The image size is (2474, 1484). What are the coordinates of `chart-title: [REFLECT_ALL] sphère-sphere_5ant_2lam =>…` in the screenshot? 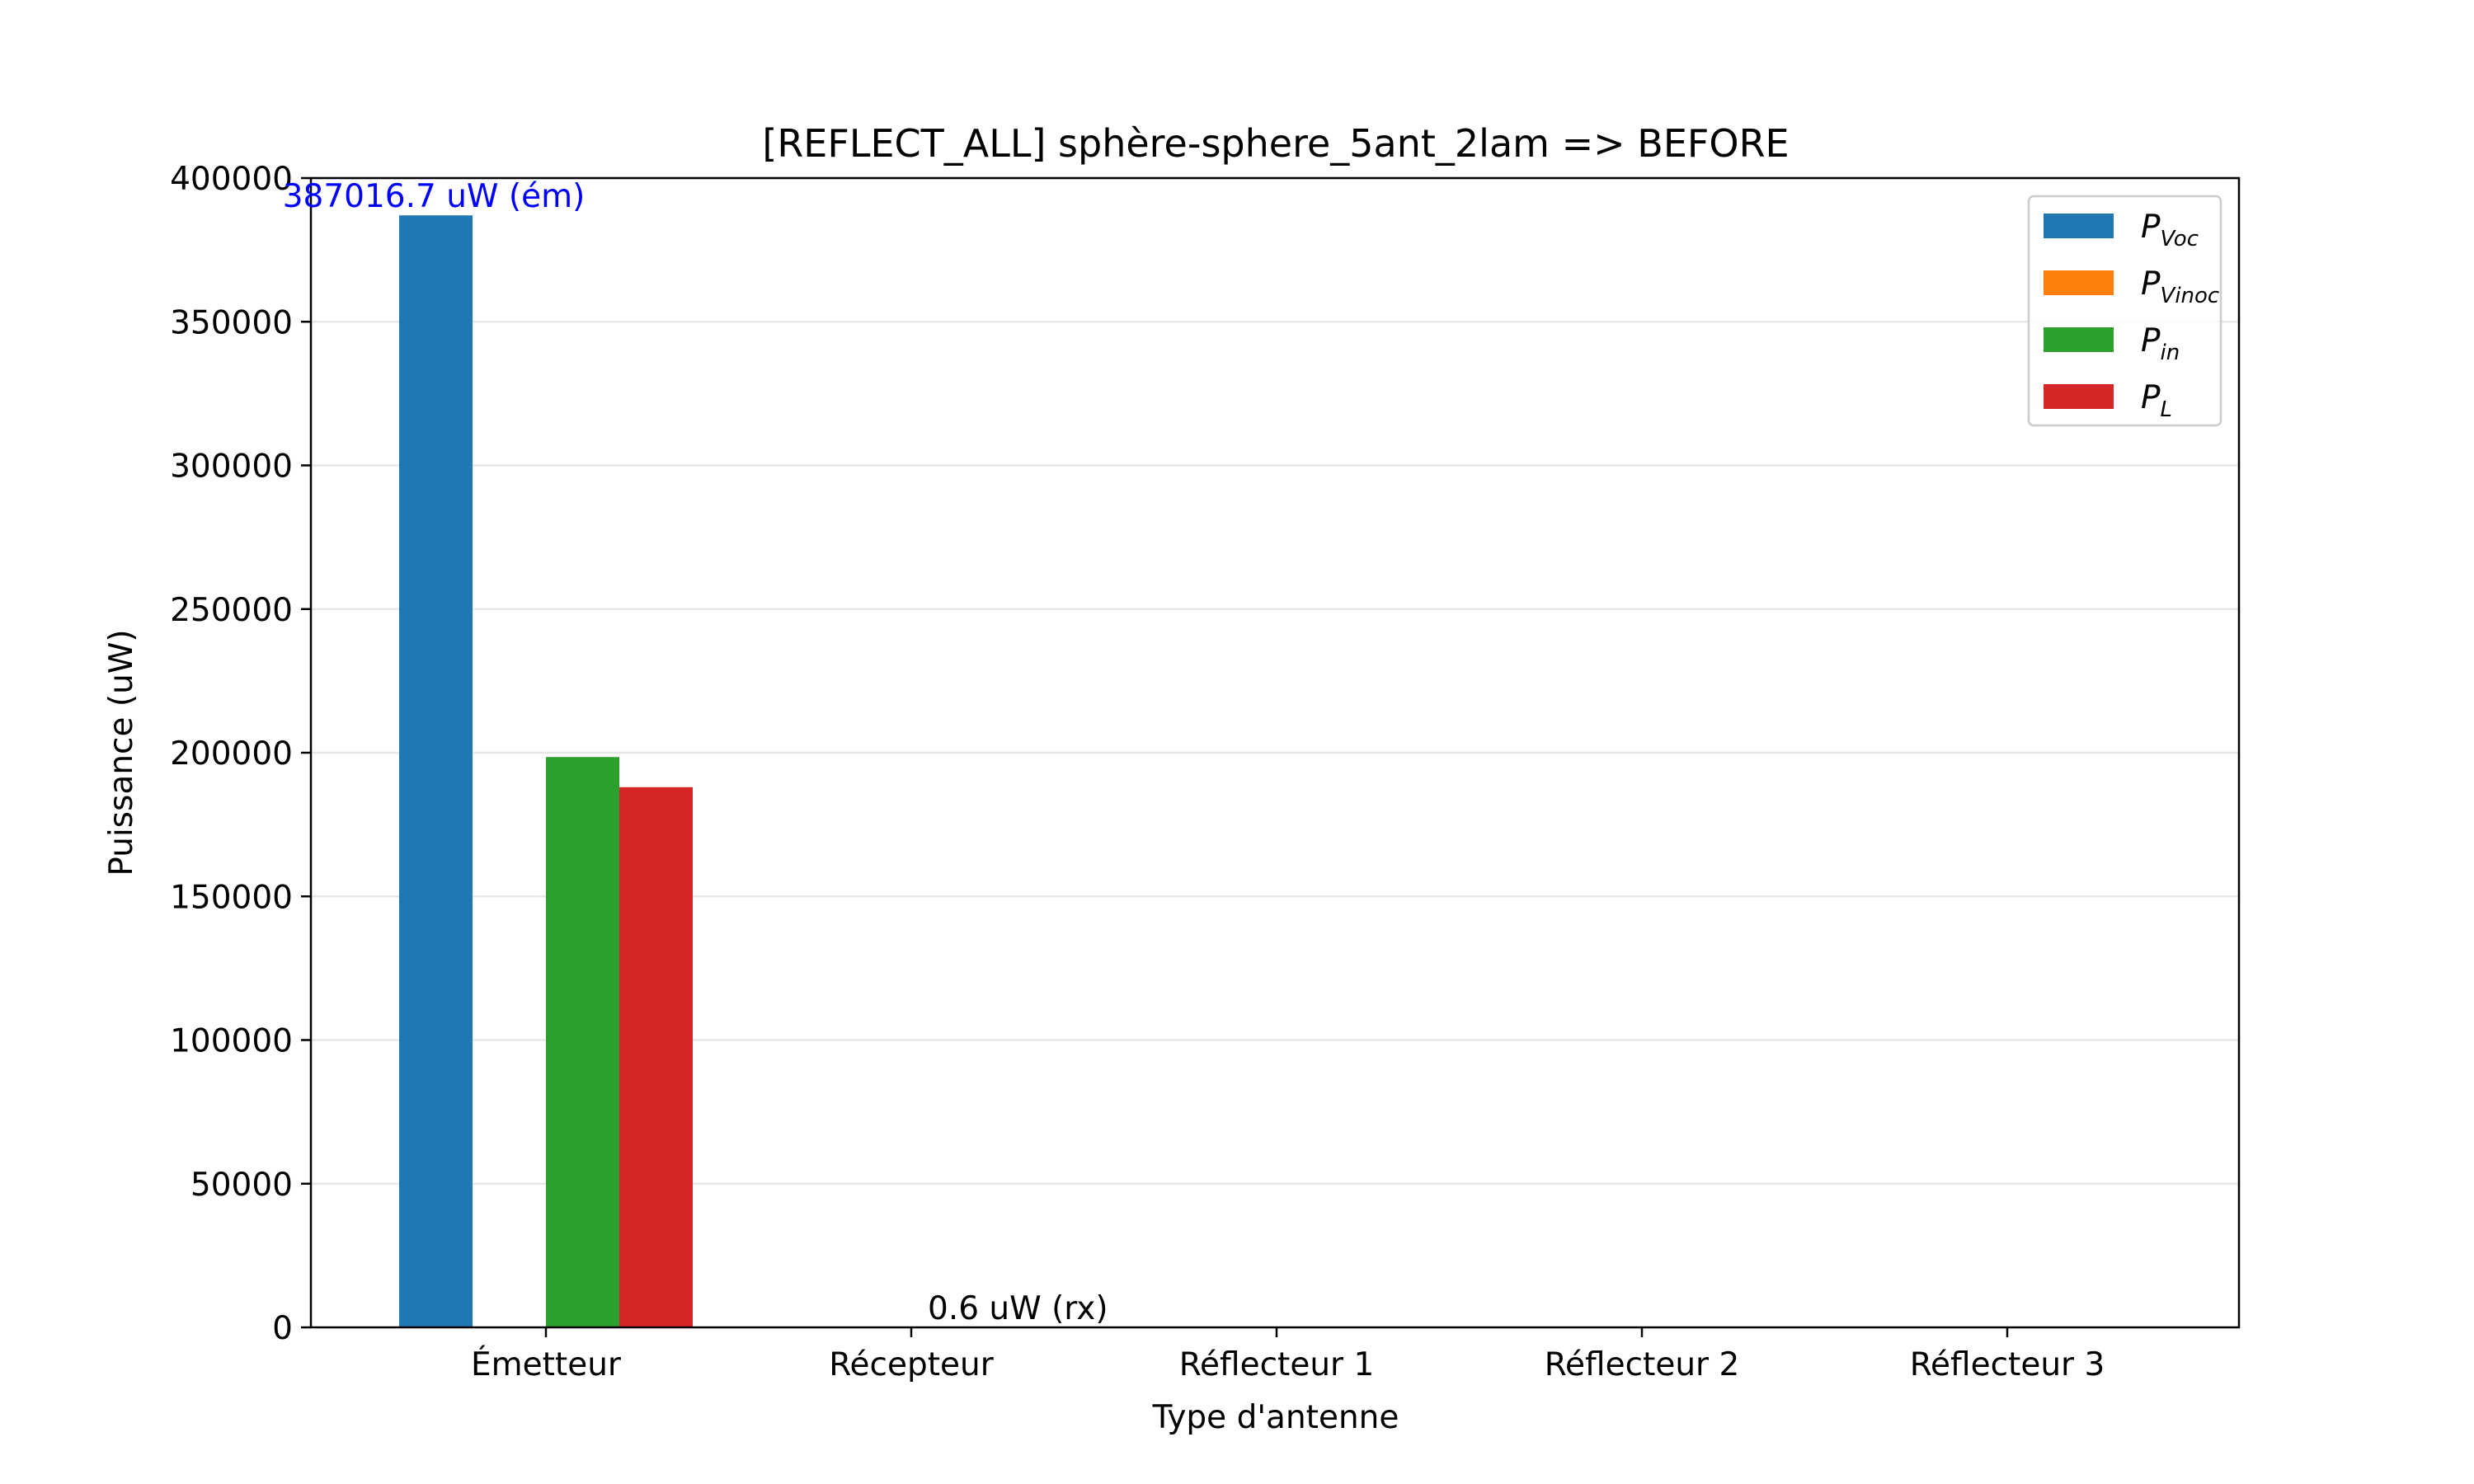 It's located at (1275, 143).